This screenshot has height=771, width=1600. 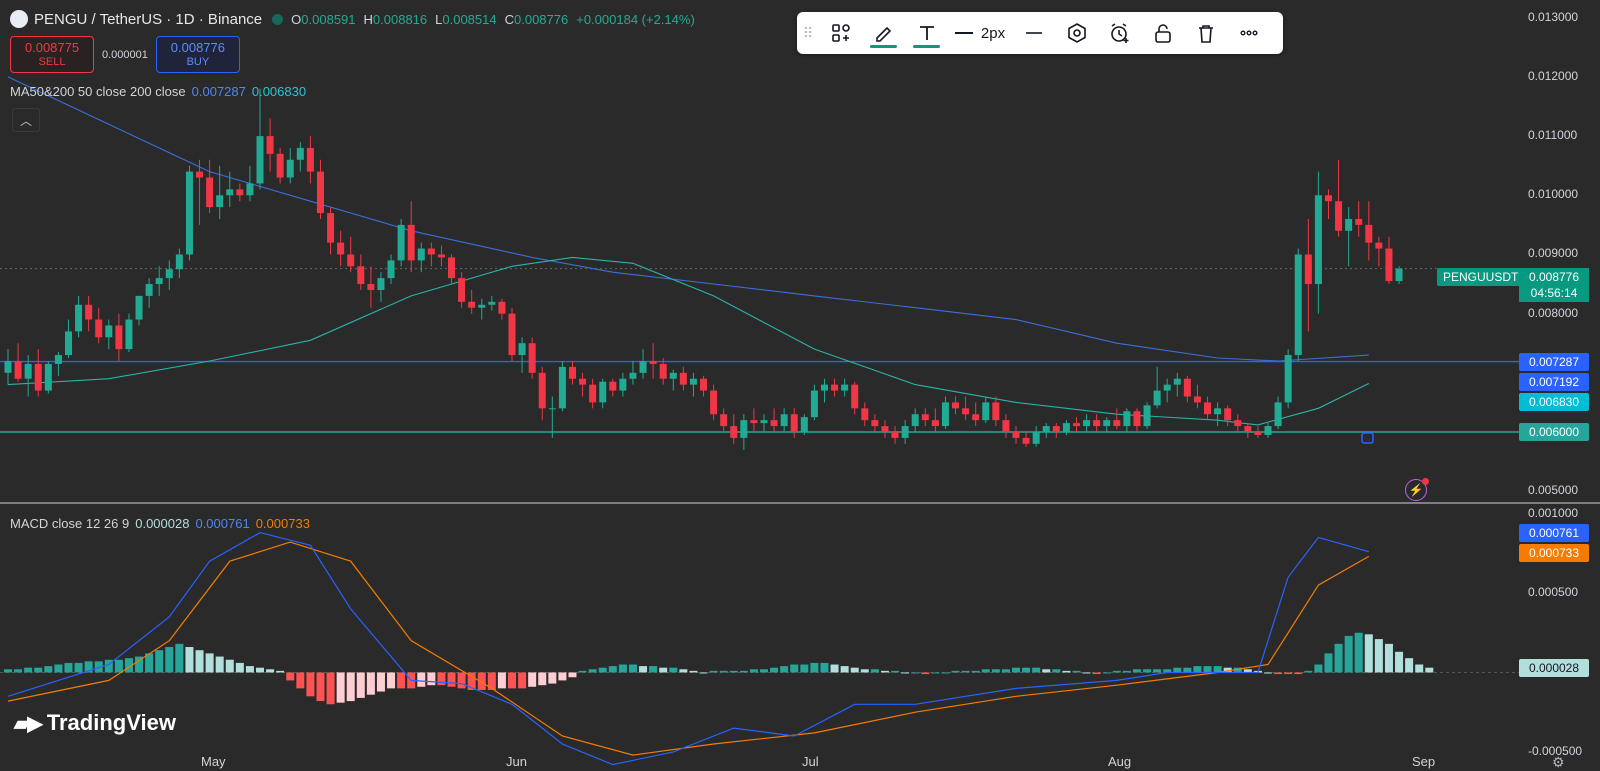 I want to click on candle-countdown: 04:56:14, so click(x=1554, y=293).